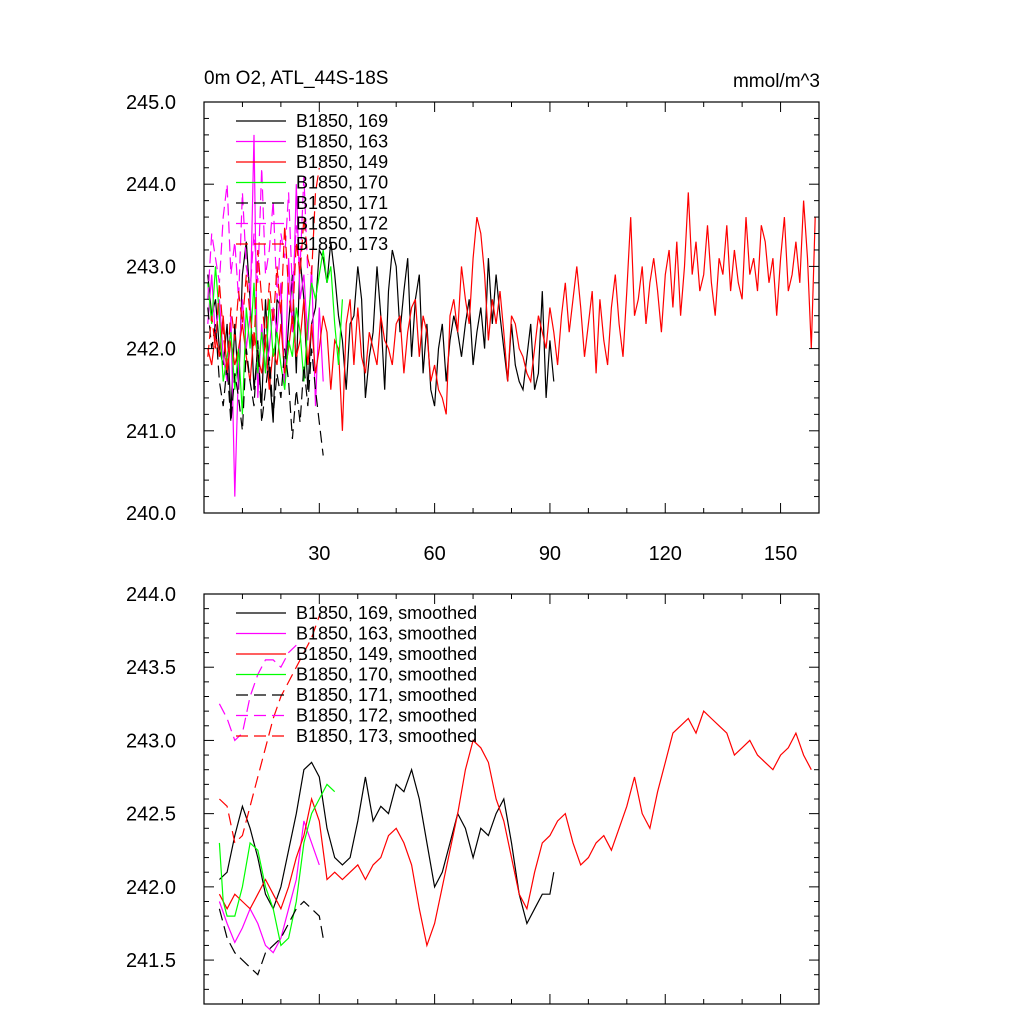  I want to click on legend-entry-label: B1850, 169, smoothed, so click(386, 613).